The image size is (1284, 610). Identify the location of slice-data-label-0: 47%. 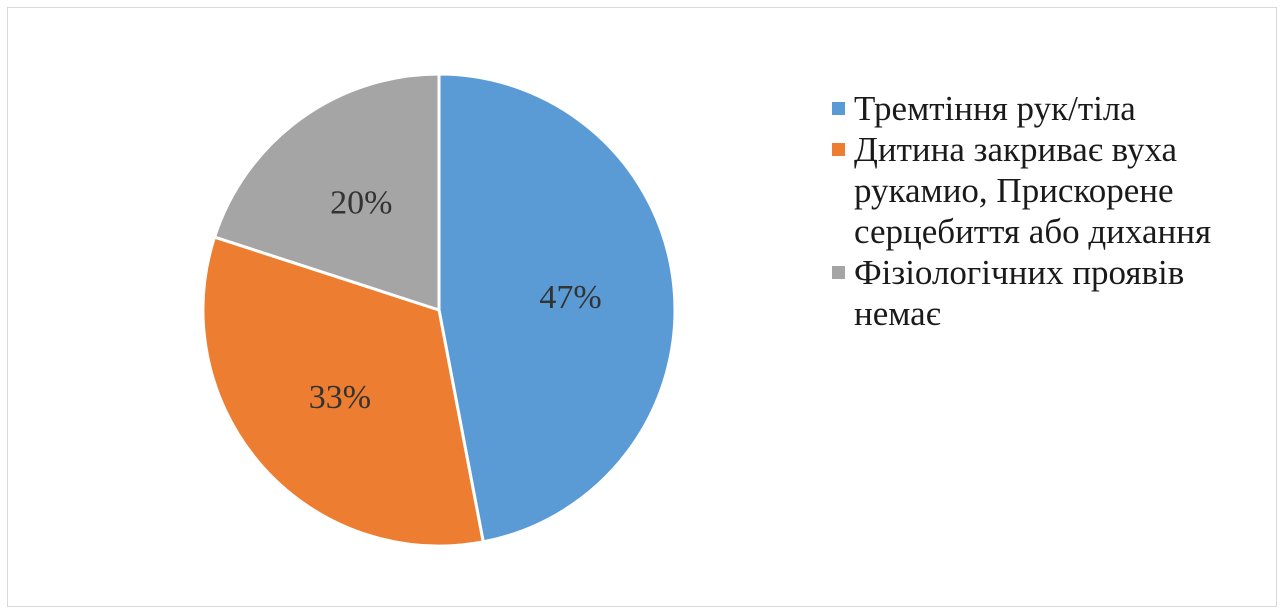
(570, 297).